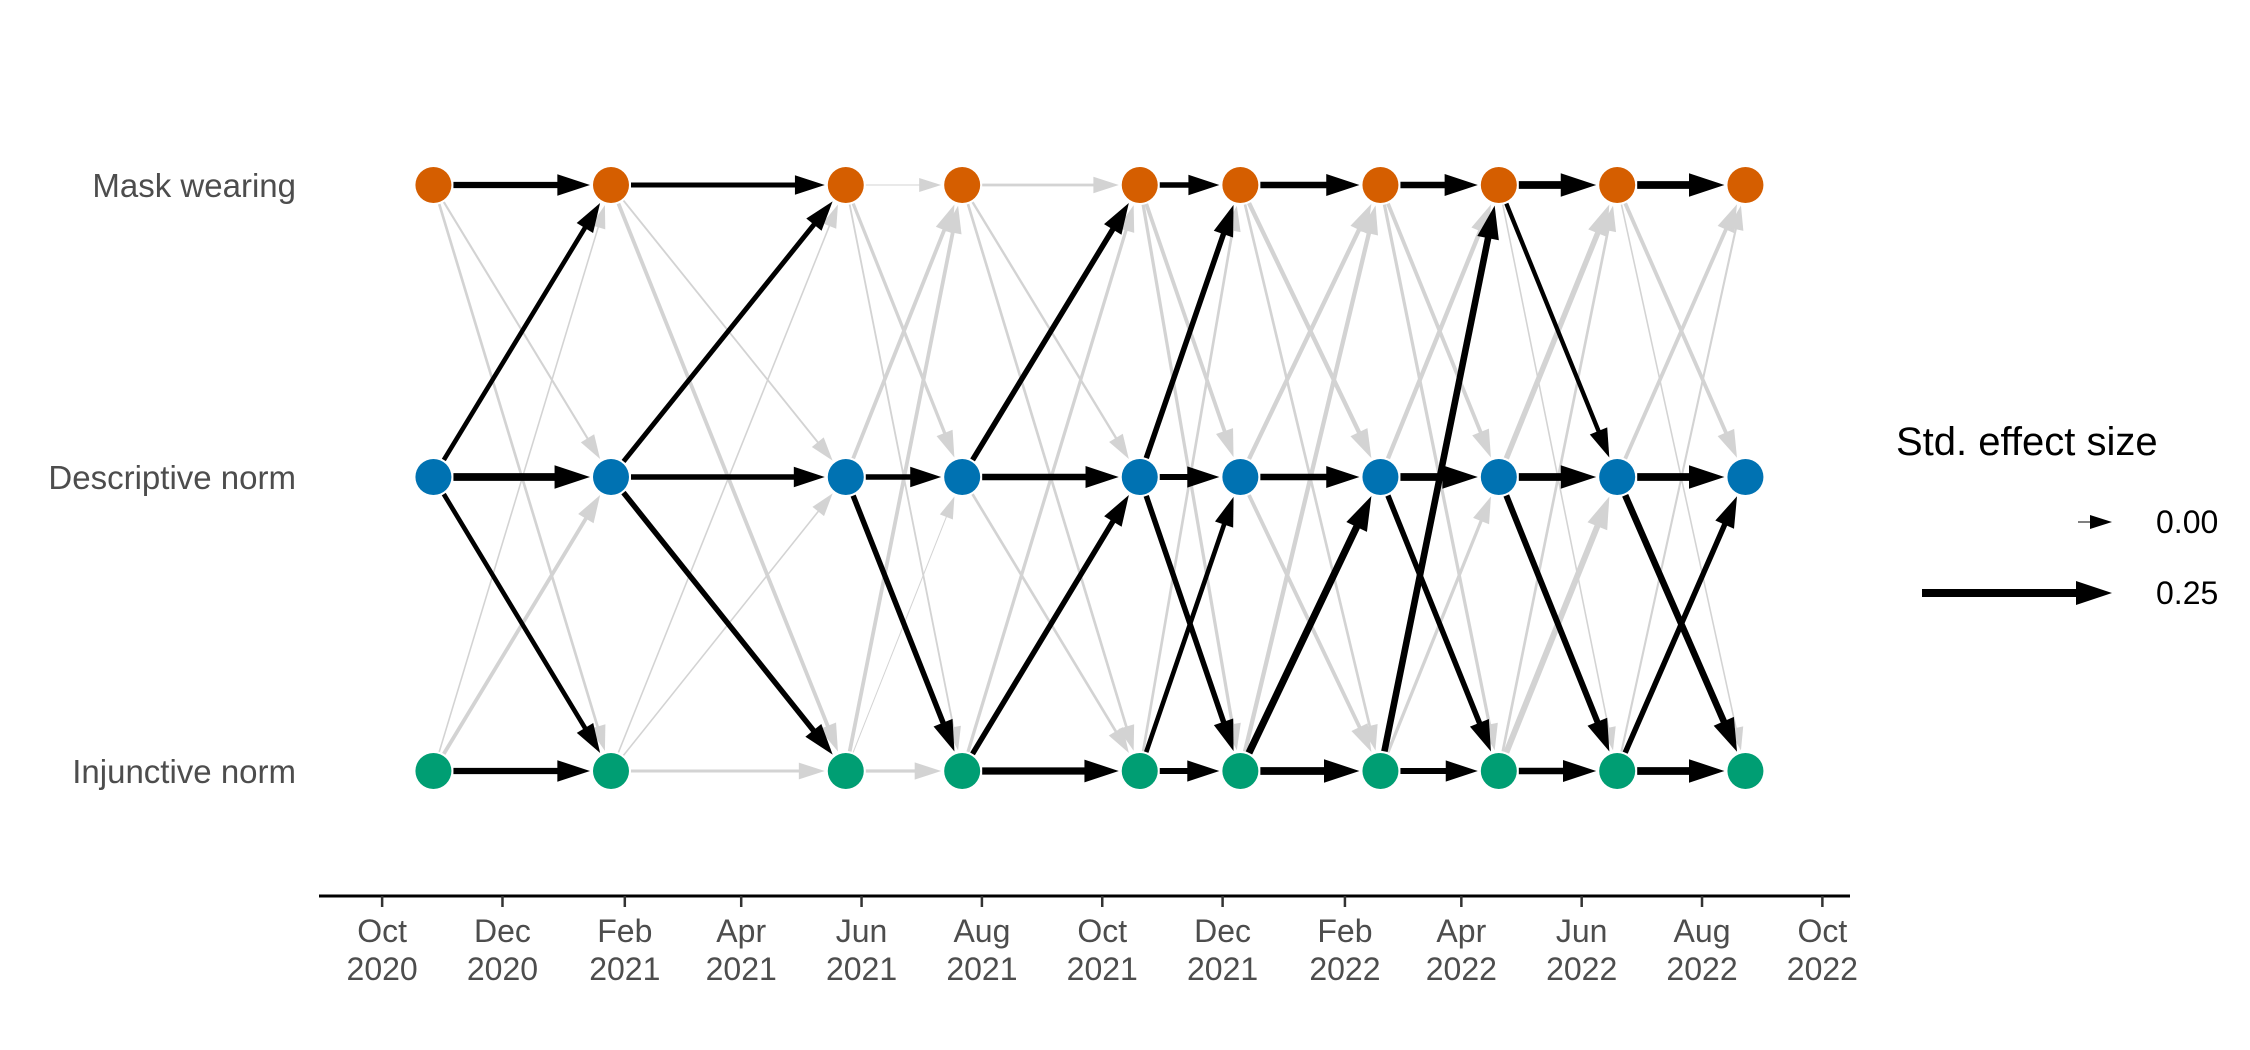 Image resolution: width=2250 pixels, height=1050 pixels. I want to click on edge-w0-mask-to-mask-head, so click(573, 185).